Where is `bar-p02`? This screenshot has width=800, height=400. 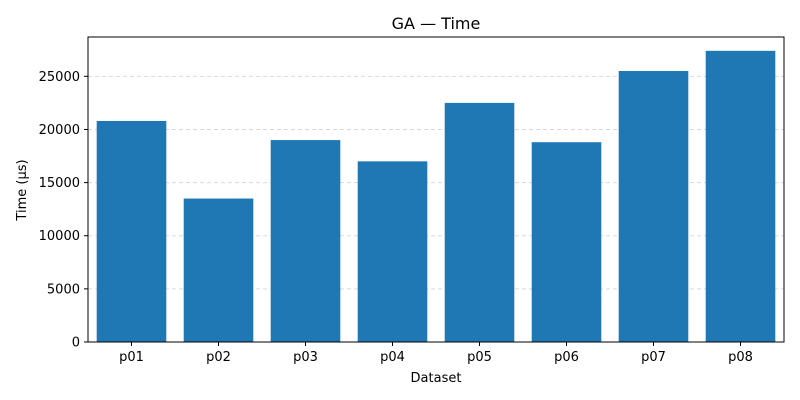
bar-p02 is located at coordinates (218, 270).